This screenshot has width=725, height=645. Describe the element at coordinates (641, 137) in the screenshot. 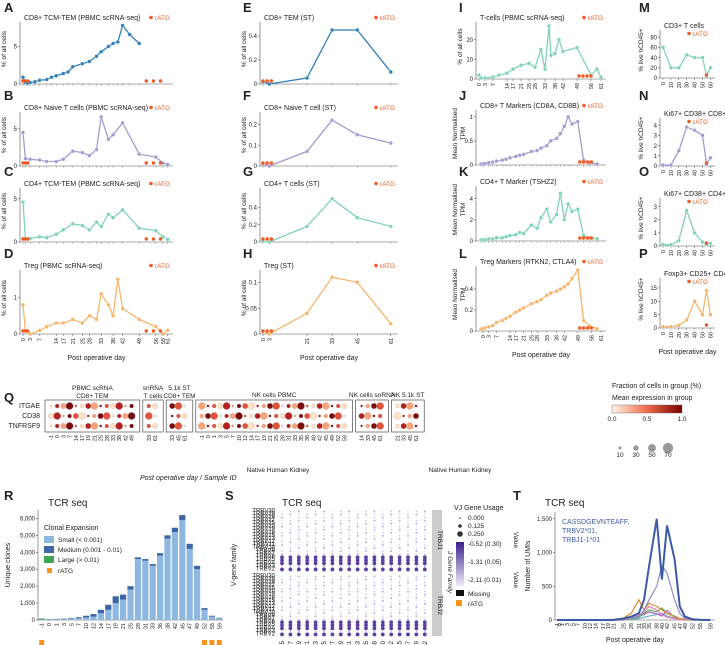

I see `y-axis-title: % live hCD45+` at that location.